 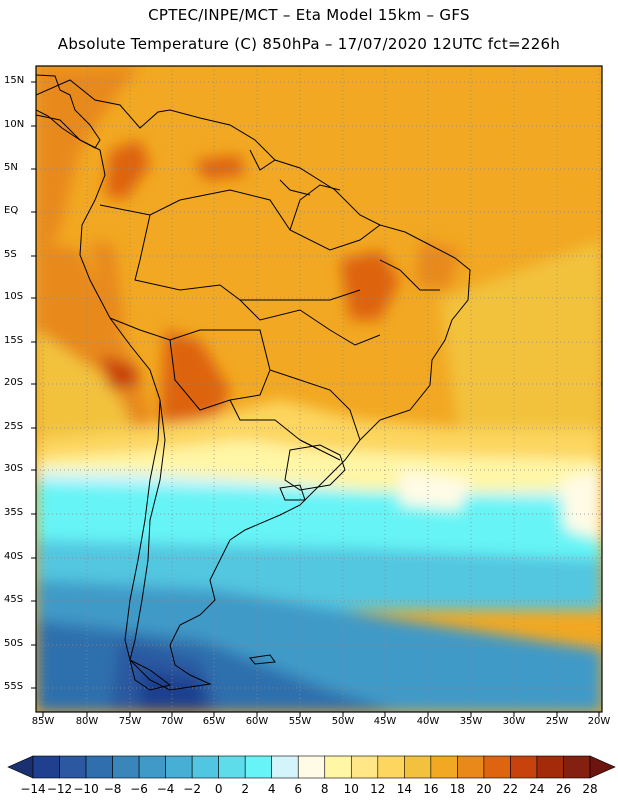 What do you see at coordinates (309, 15) in the screenshot?
I see `map-title: CPTEC/INPE/MCT – Eta Model 15km – GFS` at bounding box center [309, 15].